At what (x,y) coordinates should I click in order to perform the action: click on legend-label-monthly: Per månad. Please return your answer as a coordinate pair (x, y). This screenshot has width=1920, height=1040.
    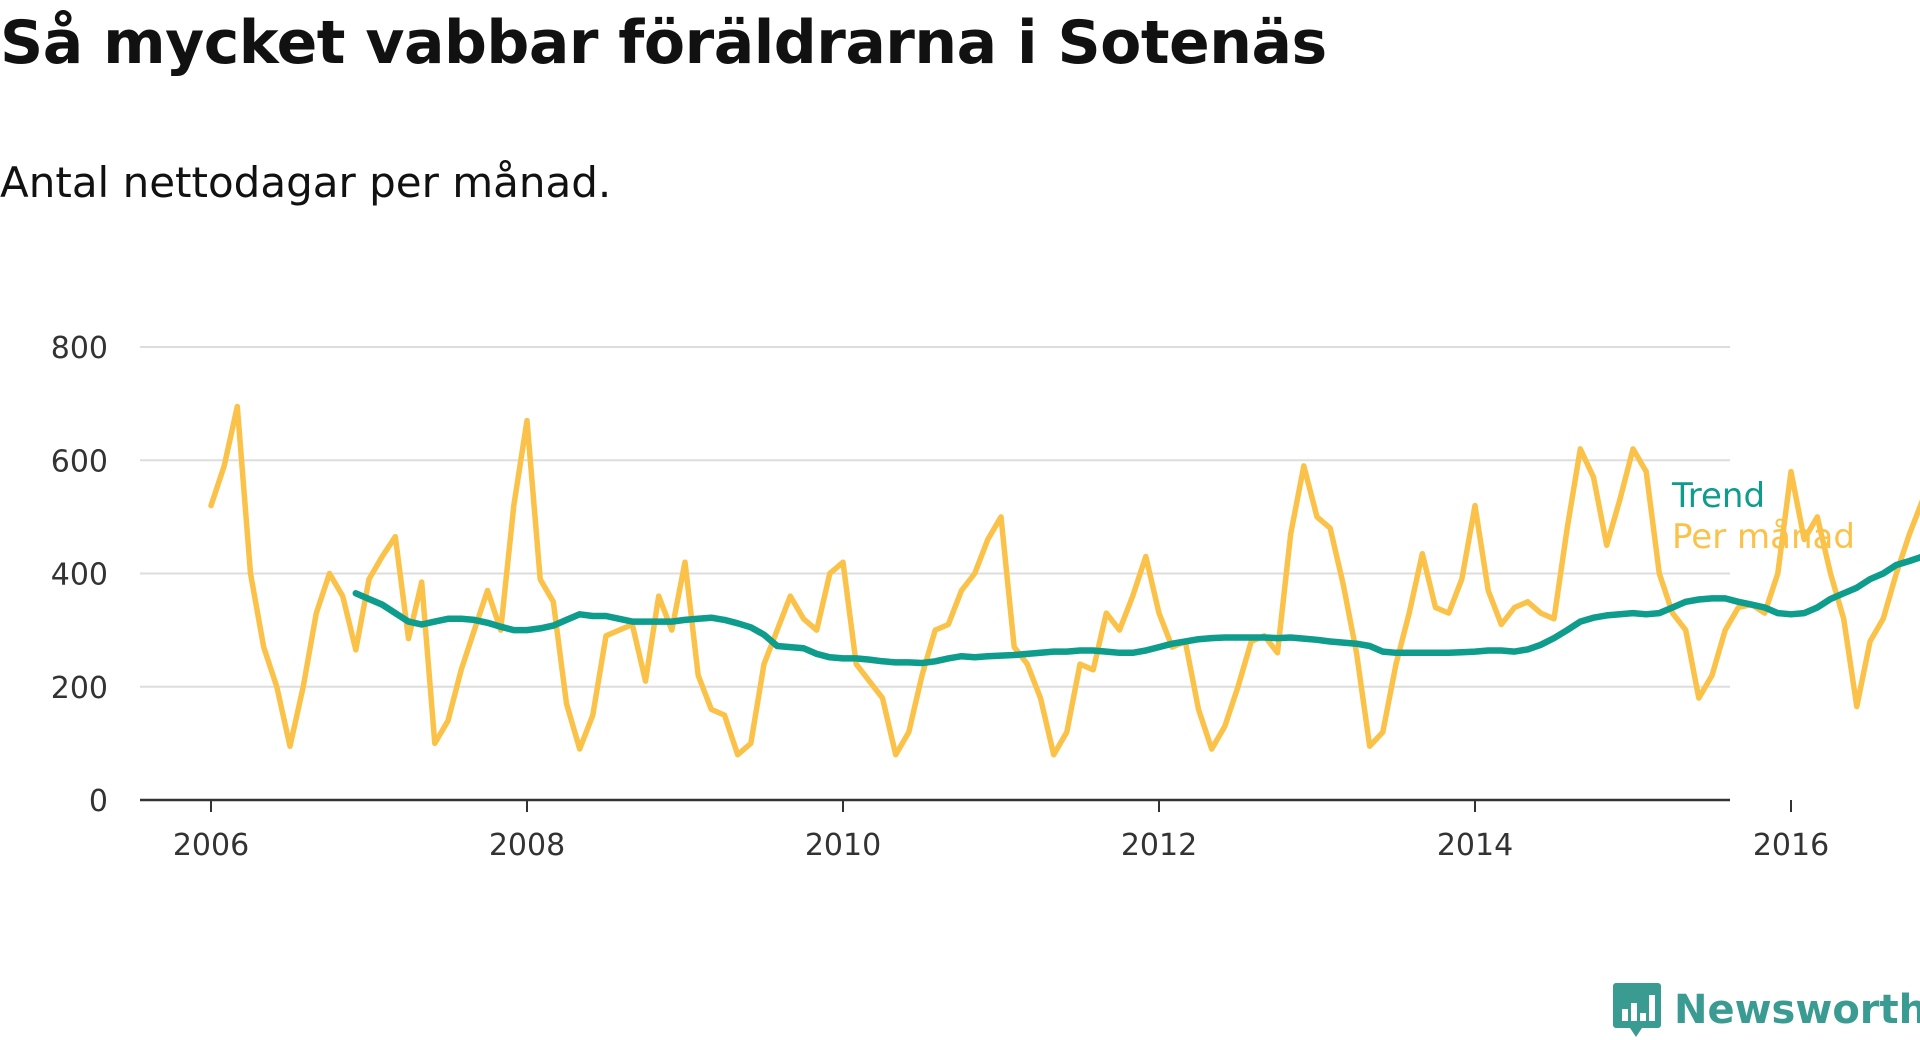
    Looking at the image, I should click on (1763, 537).